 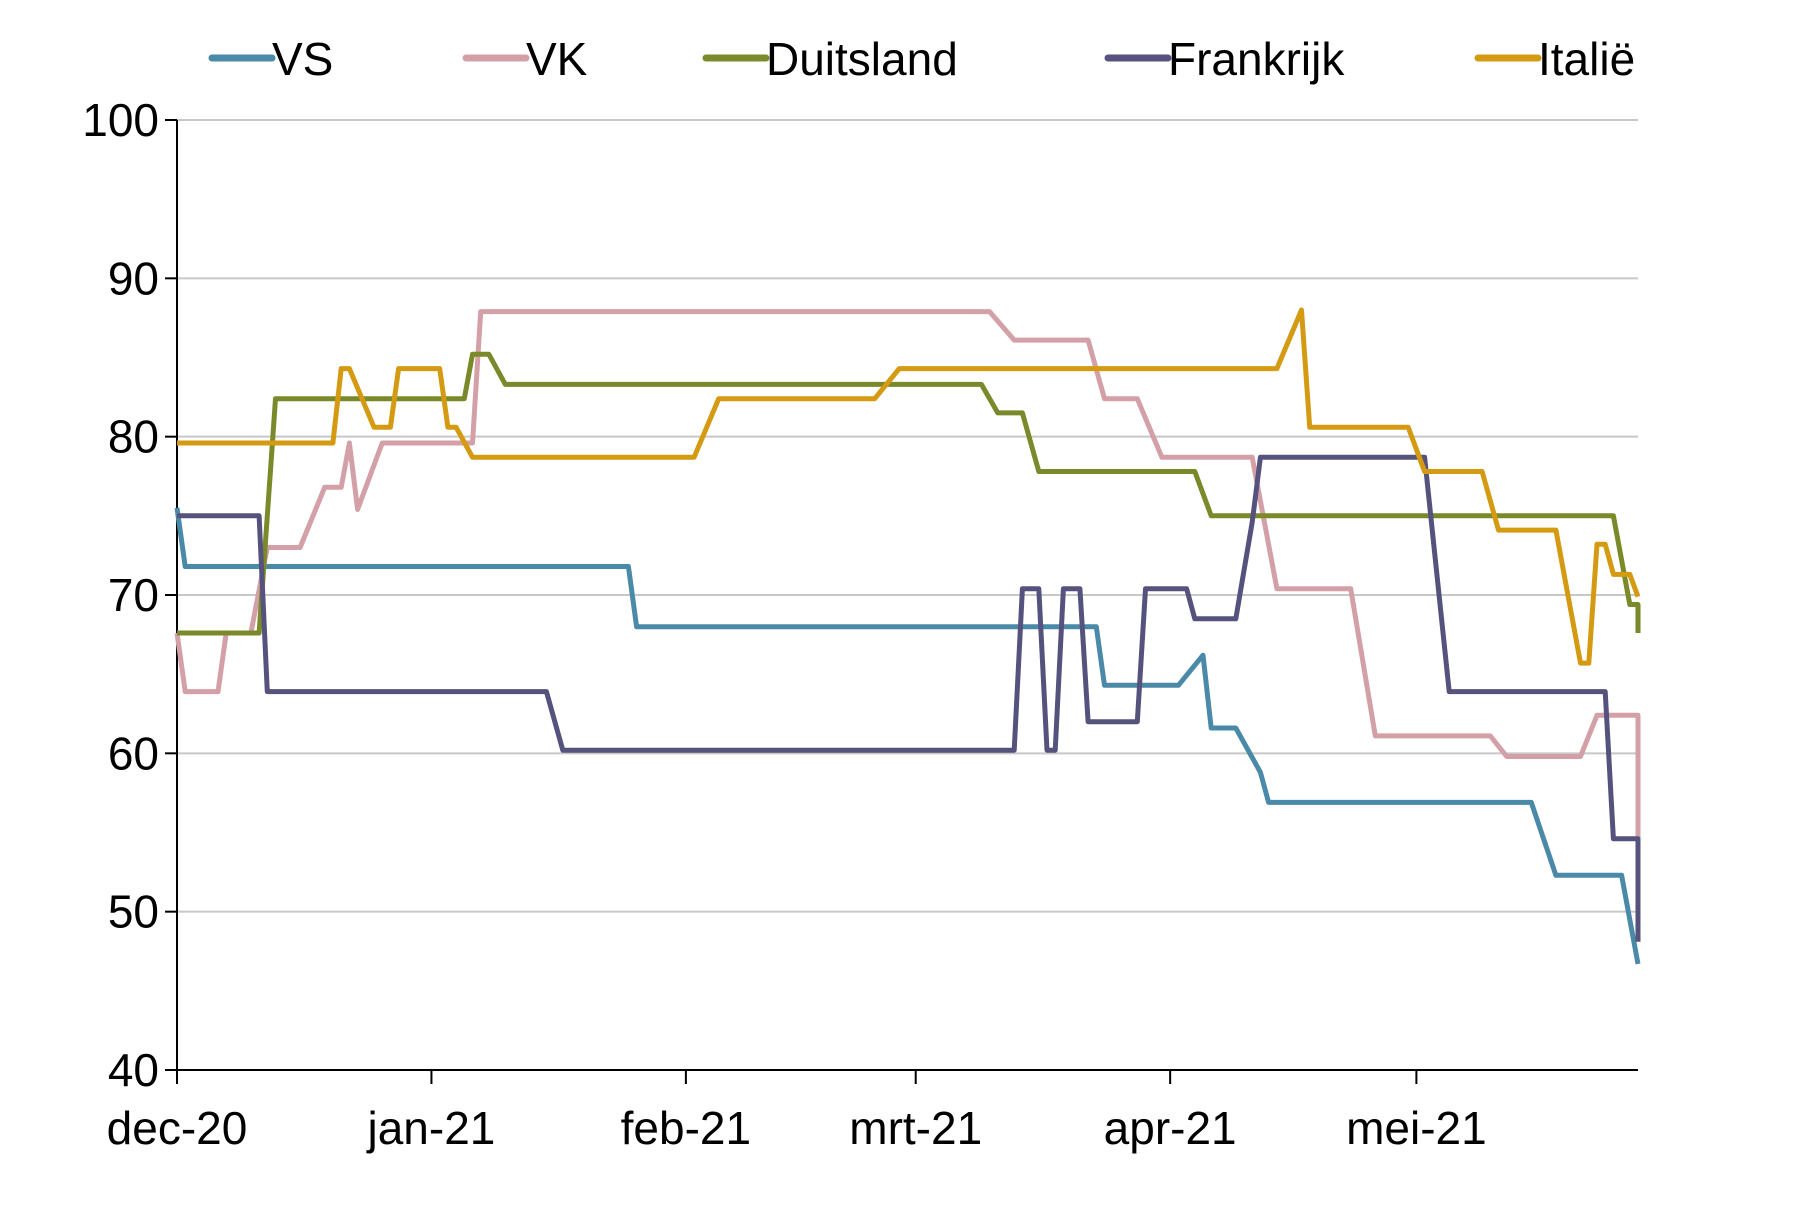 I want to click on x-tick-label: apr-21, so click(x=1170, y=1128).